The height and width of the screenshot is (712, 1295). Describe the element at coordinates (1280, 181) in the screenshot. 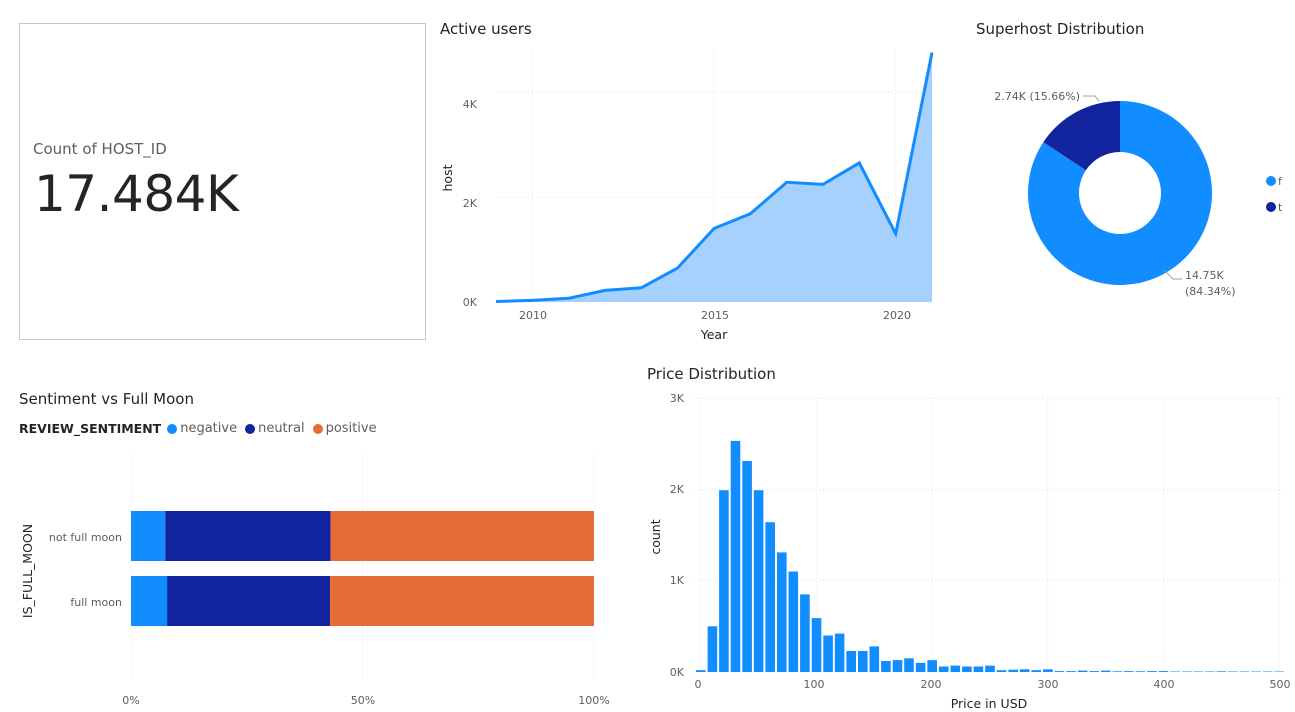

I see `legend-f-label: f` at that location.